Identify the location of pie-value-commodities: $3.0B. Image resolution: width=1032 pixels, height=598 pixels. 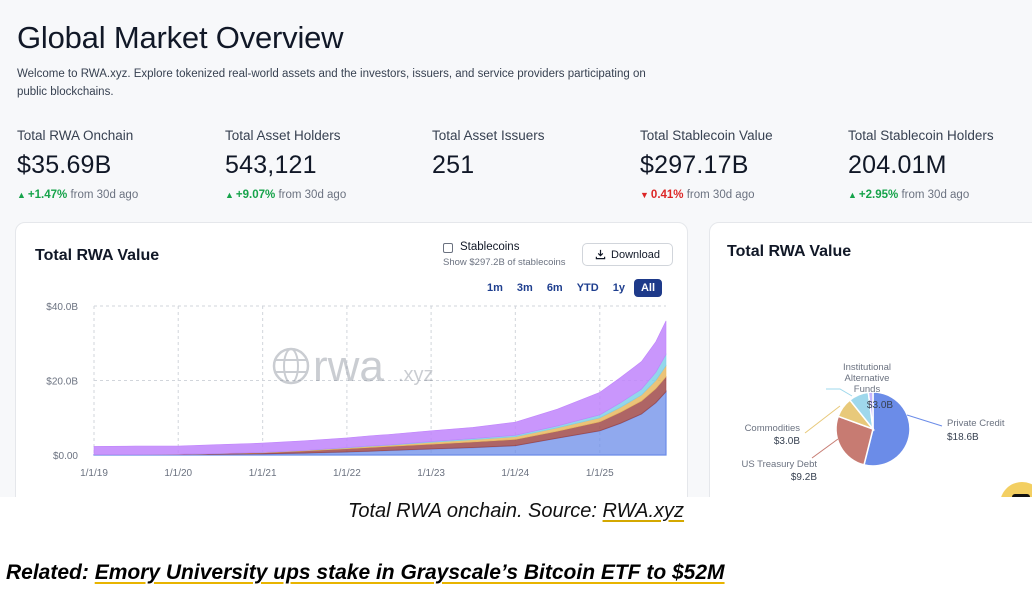
(787, 441).